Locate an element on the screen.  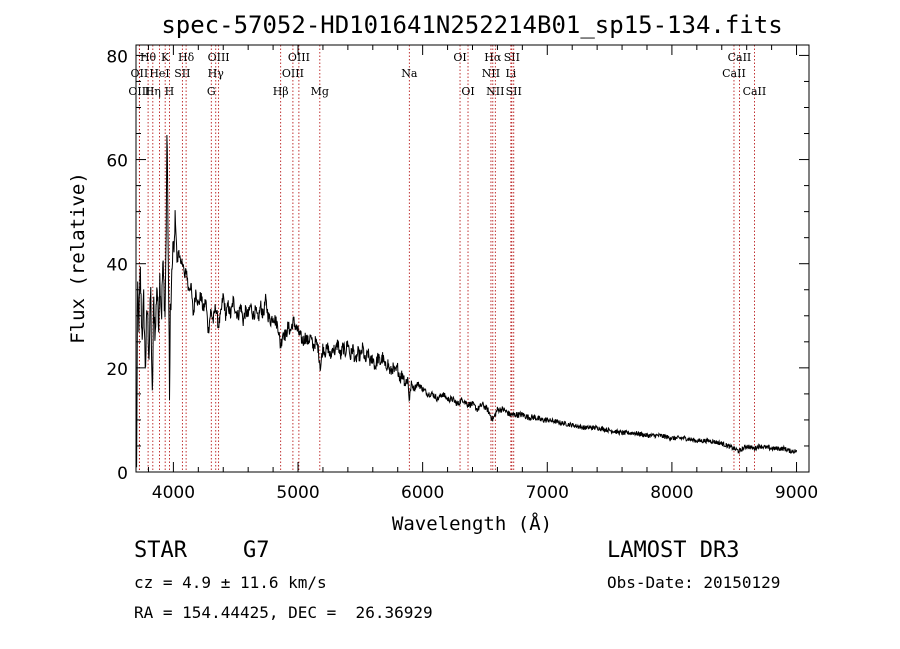
observation-date: Obs-Date: 20150129 is located at coordinates (694, 582).